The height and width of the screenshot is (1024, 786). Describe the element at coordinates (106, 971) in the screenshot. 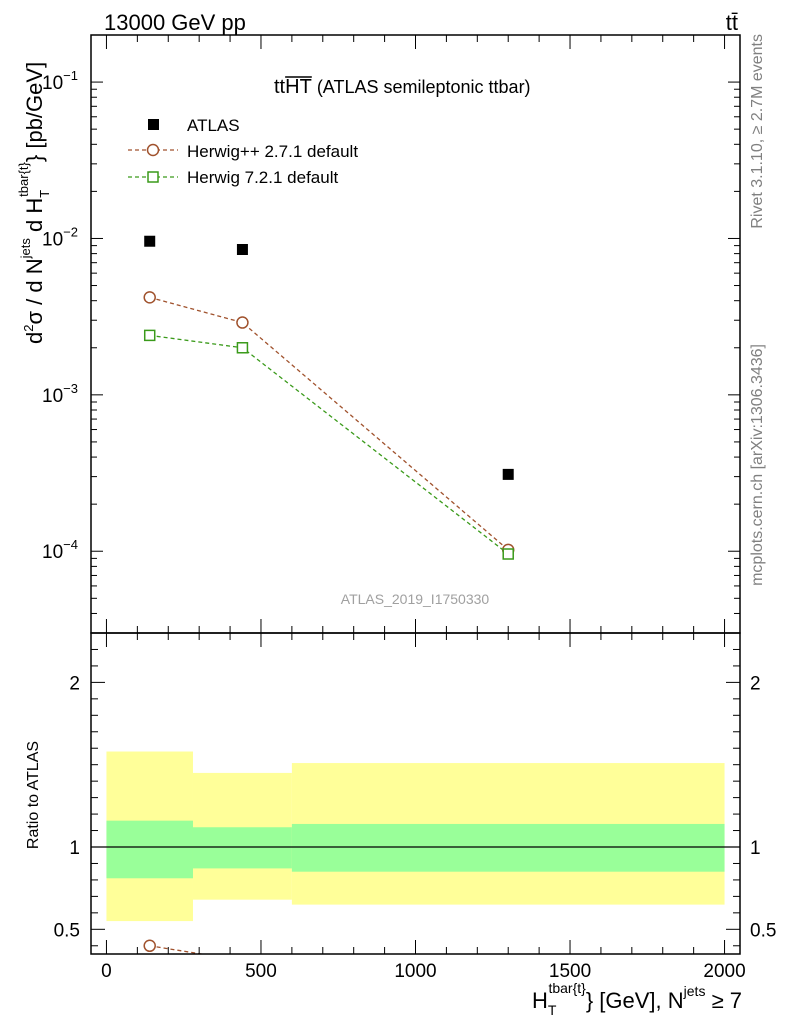

I see `x-tick-label: 0` at that location.